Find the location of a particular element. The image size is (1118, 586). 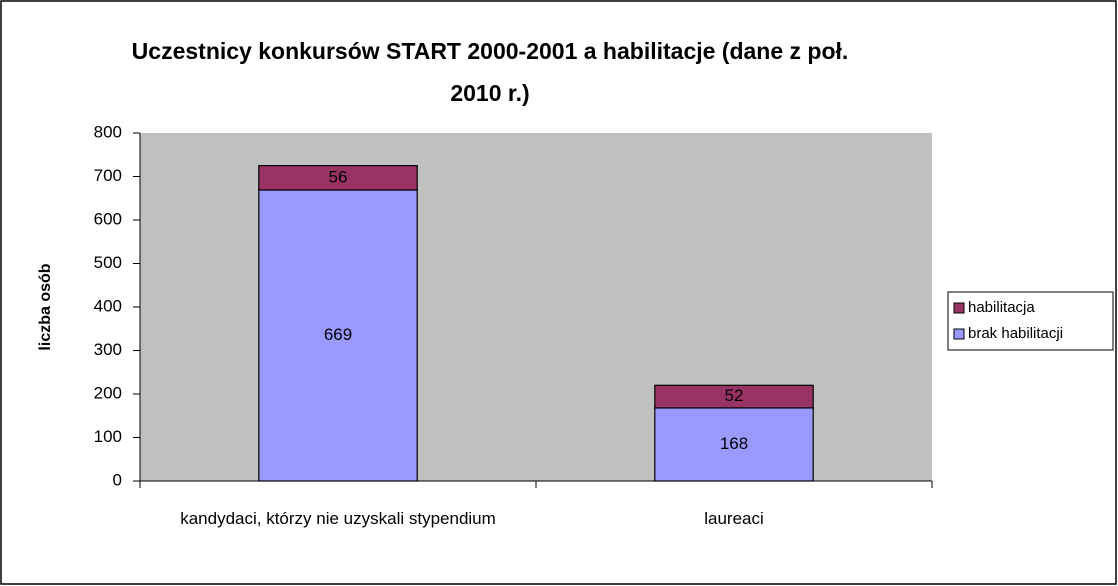

x-tick-label: laureaci is located at coordinates (734, 518).